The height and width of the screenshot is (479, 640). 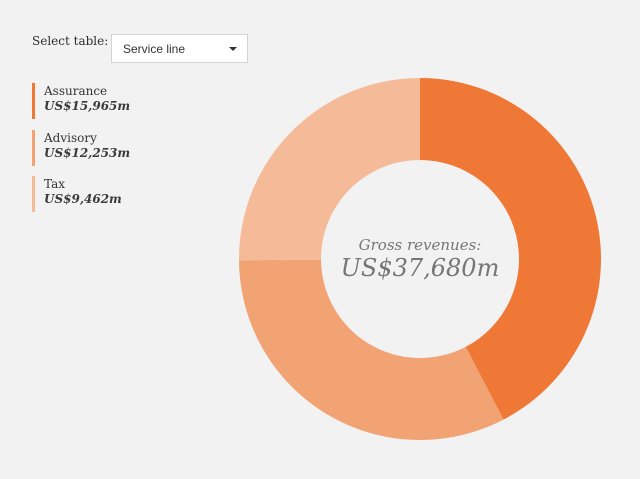 What do you see at coordinates (54, 184) in the screenshot?
I see `legend-item-label: Tax` at bounding box center [54, 184].